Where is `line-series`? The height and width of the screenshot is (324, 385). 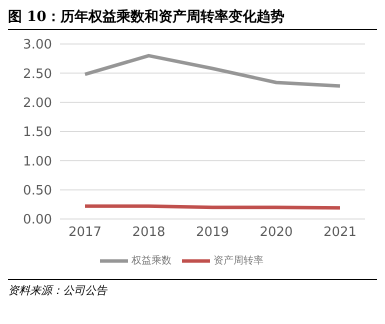
line-series is located at coordinates (212, 71).